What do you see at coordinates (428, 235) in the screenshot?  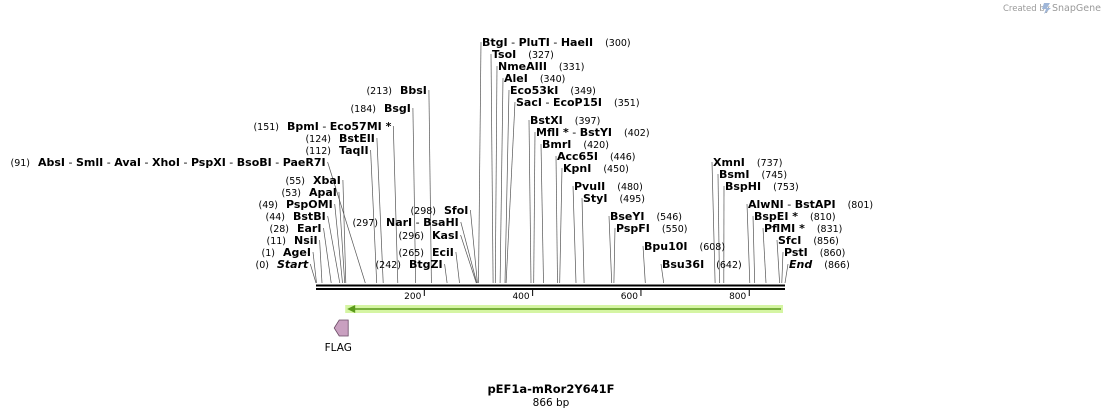 I see `site-kasi: KasI (296)` at bounding box center [428, 235].